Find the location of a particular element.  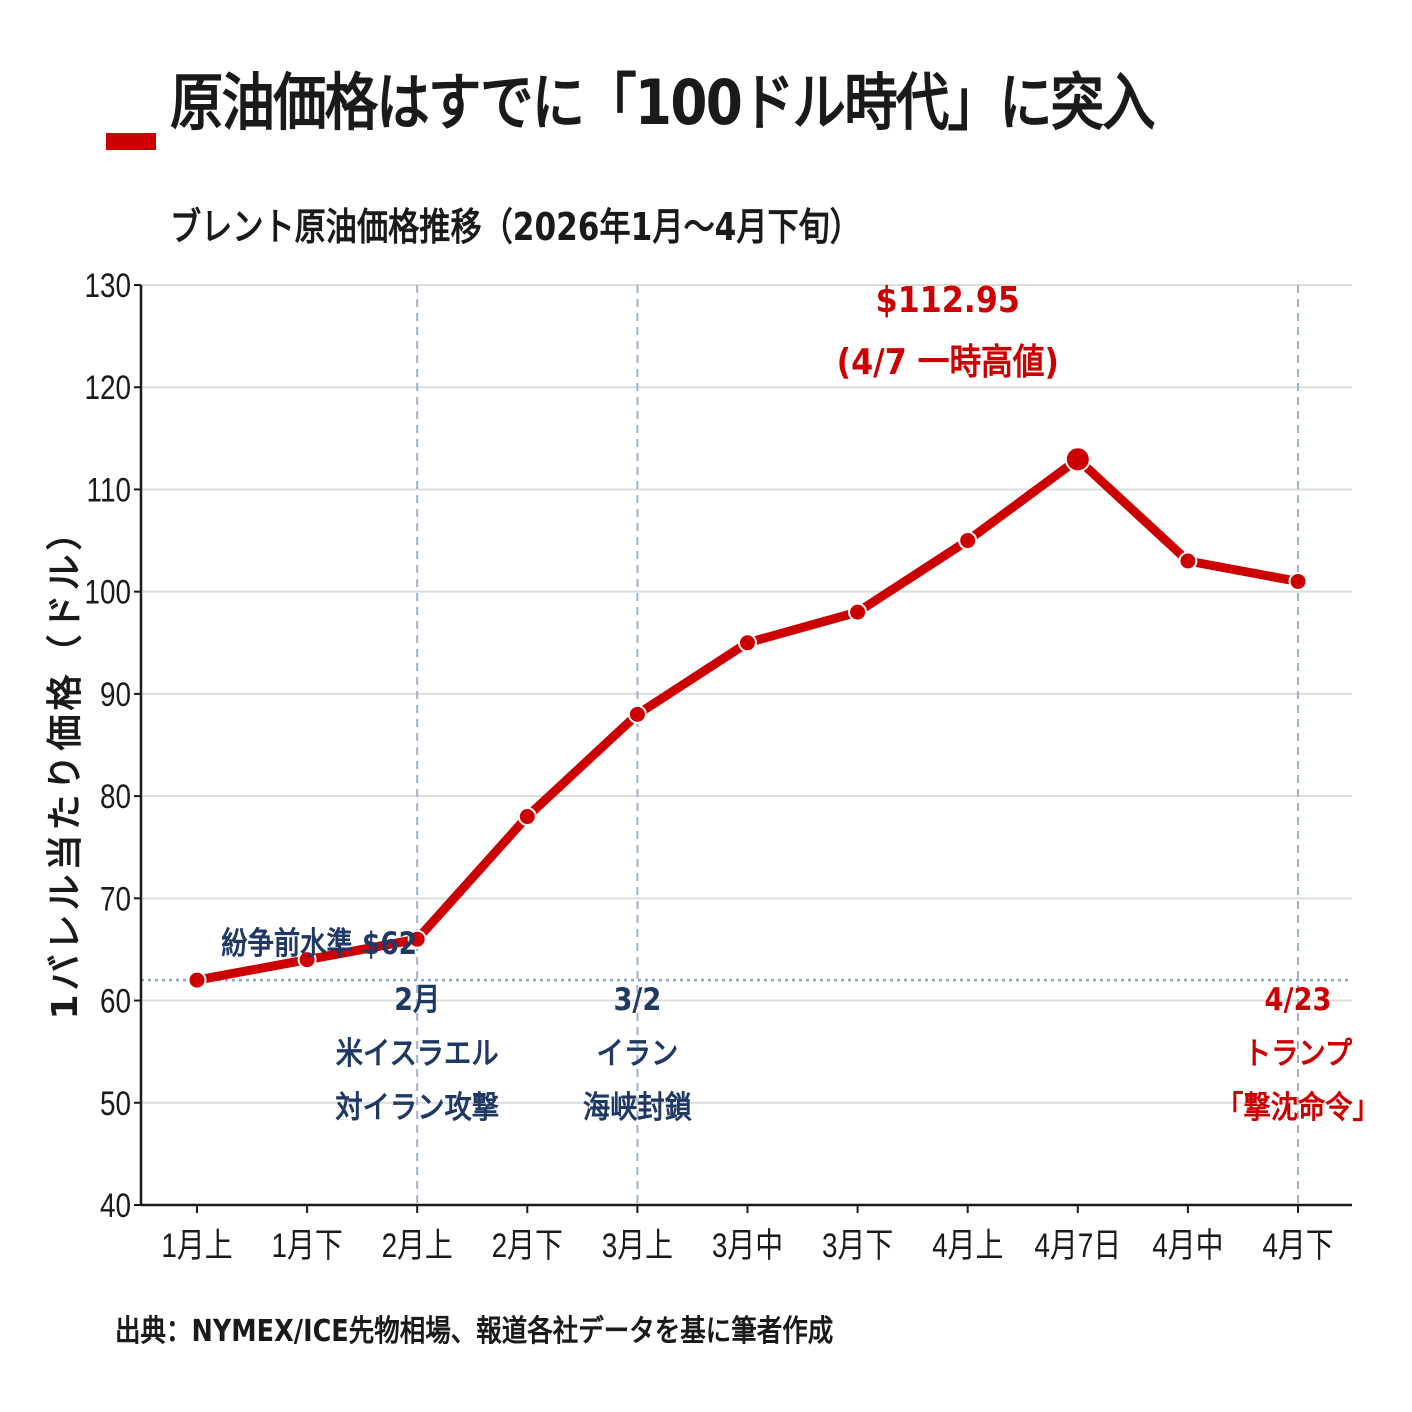

chart-subtitle: ブレント原油価格推移（2026年1月～4月下旬） is located at coordinates (515, 227).